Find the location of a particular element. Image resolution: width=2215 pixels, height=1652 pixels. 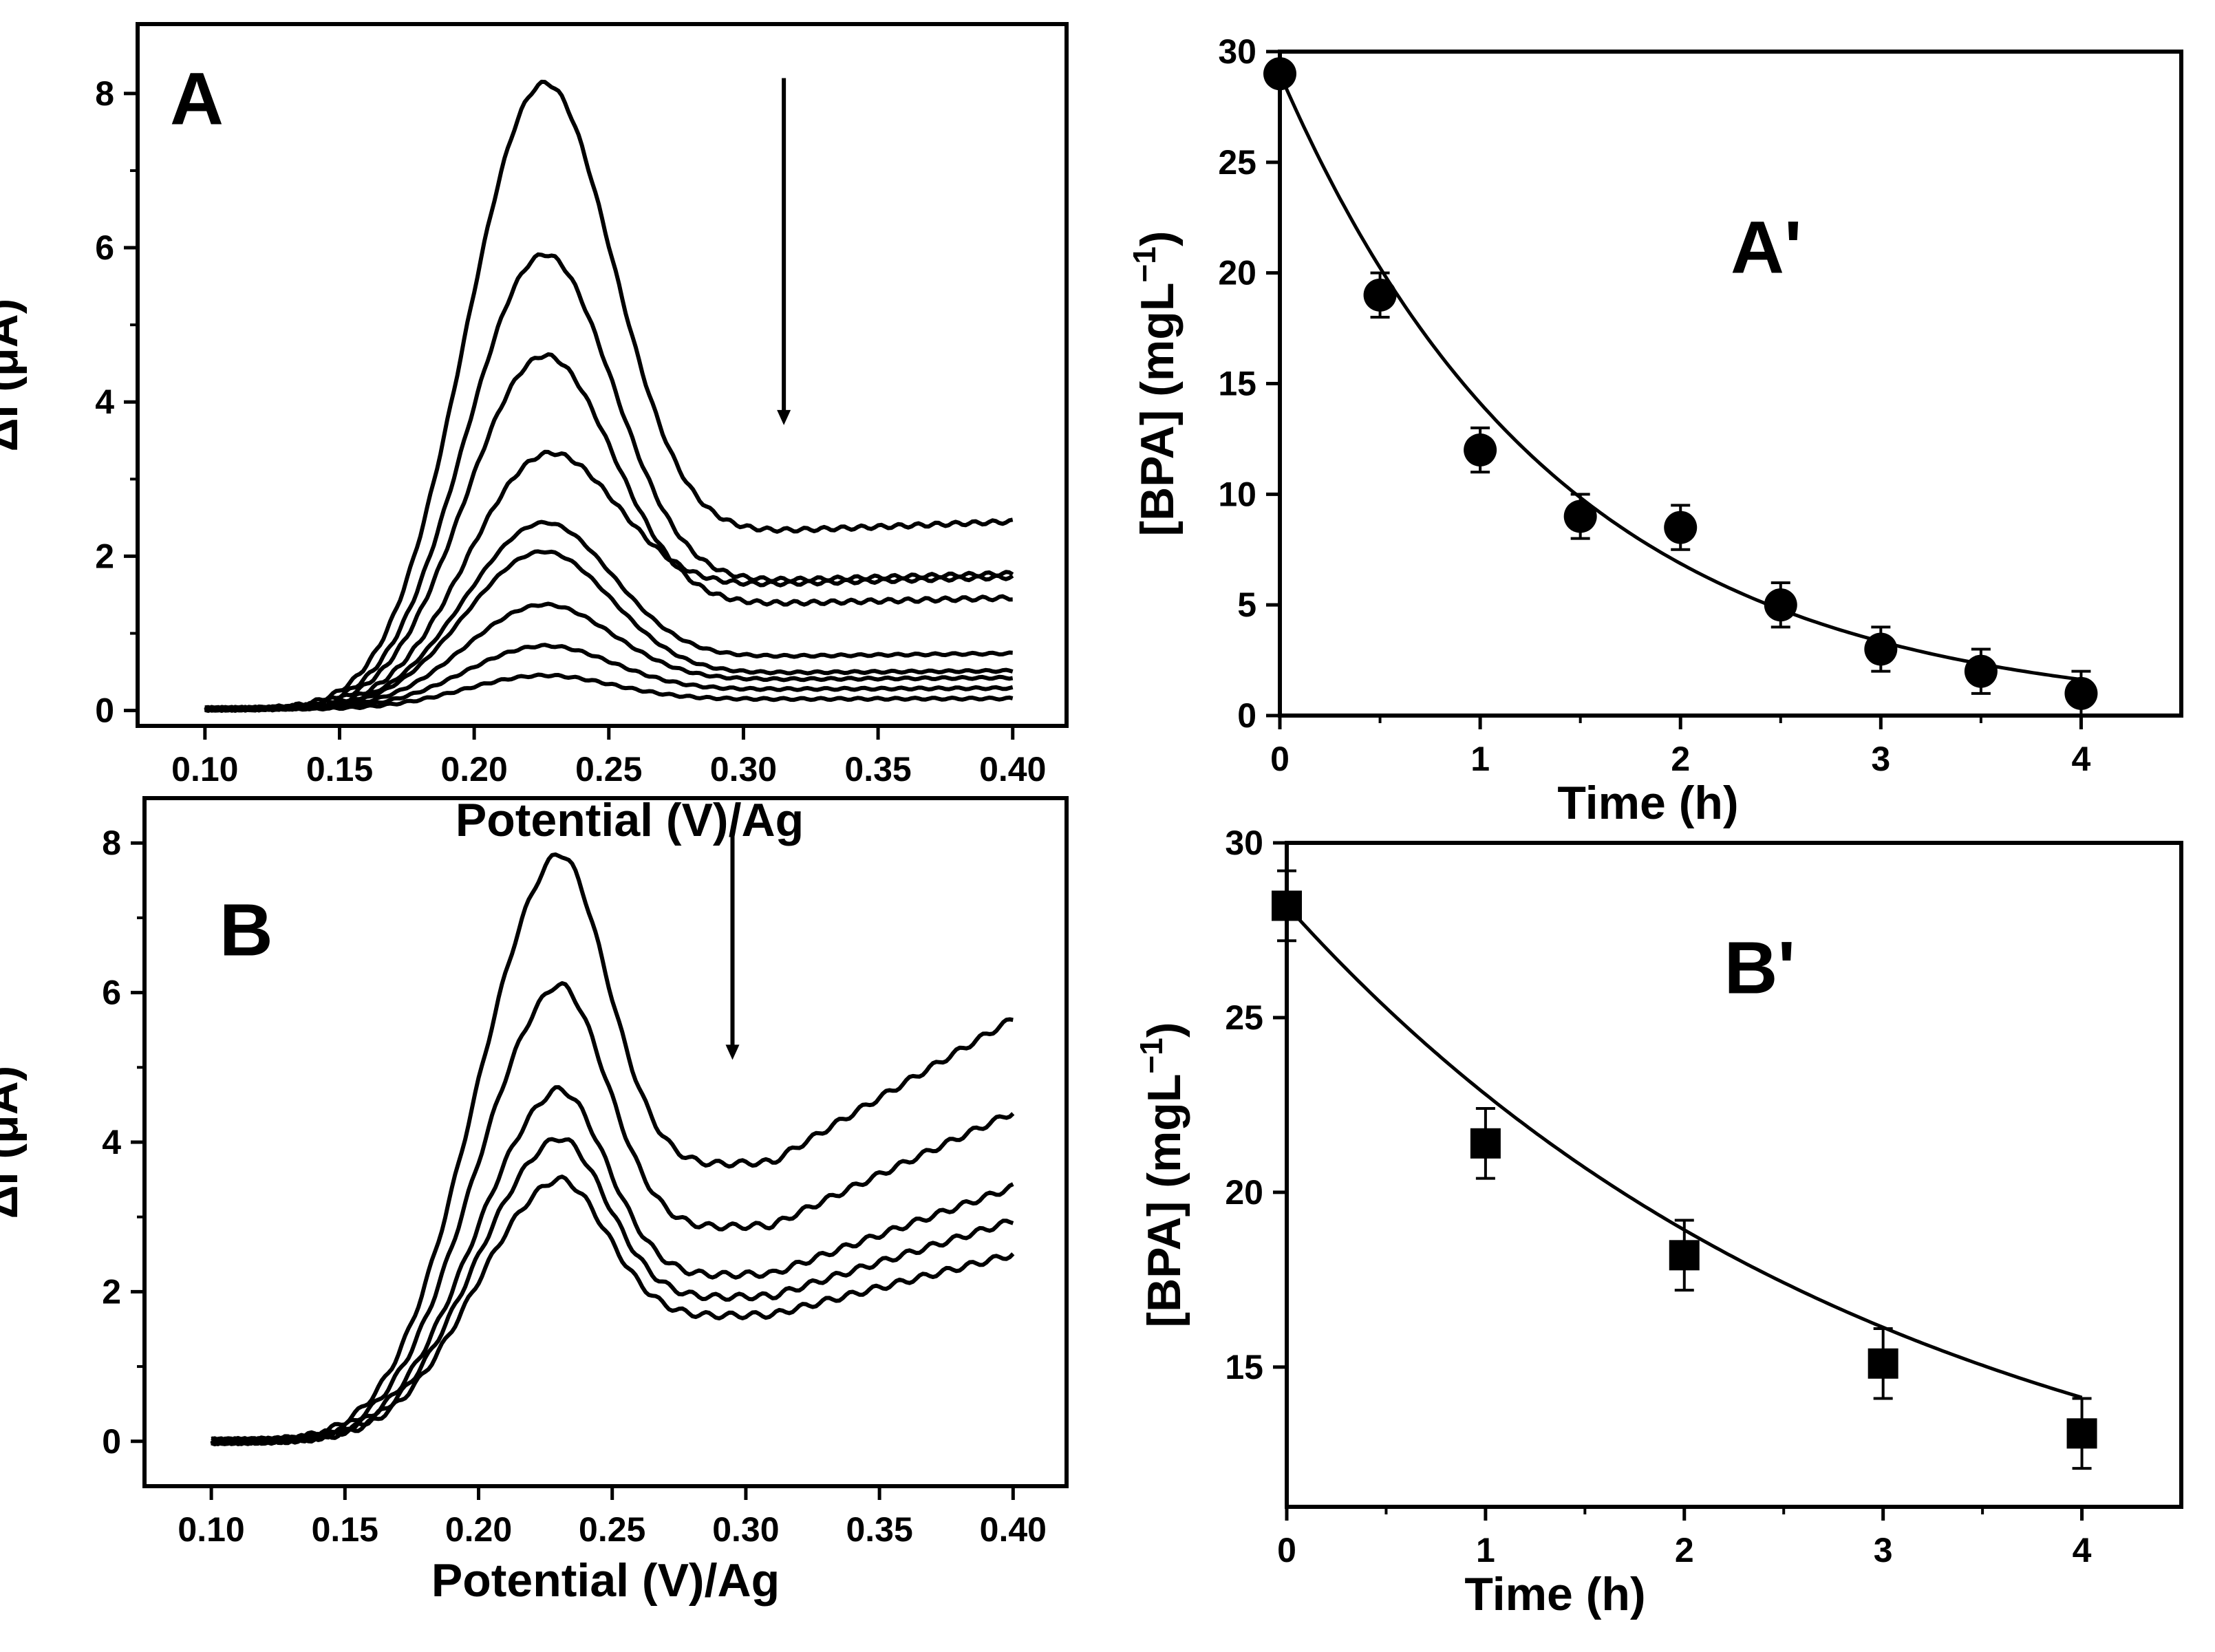

panel-label-b-prime: B' is located at coordinates (1760, 967).